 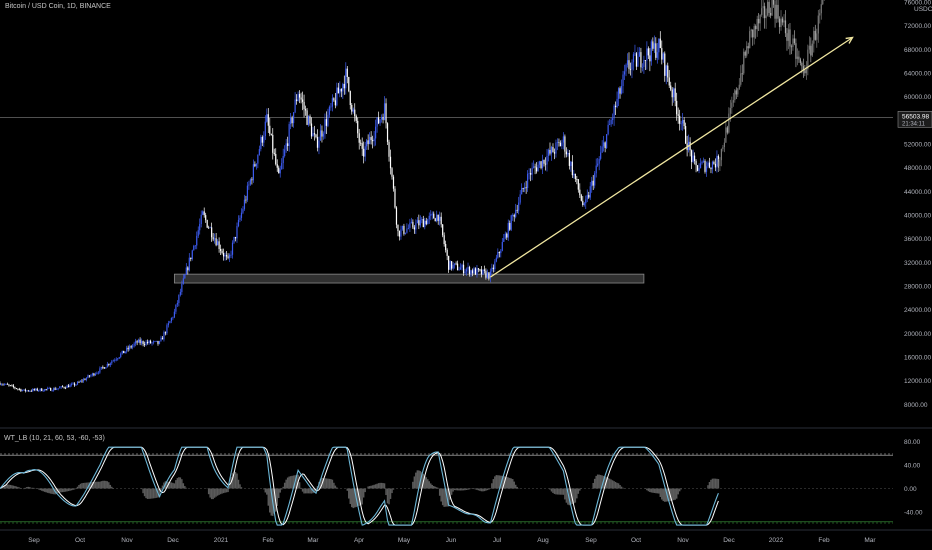 What do you see at coordinates (917, 50) in the screenshot?
I see `price-tick-label: 68000.00` at bounding box center [917, 50].